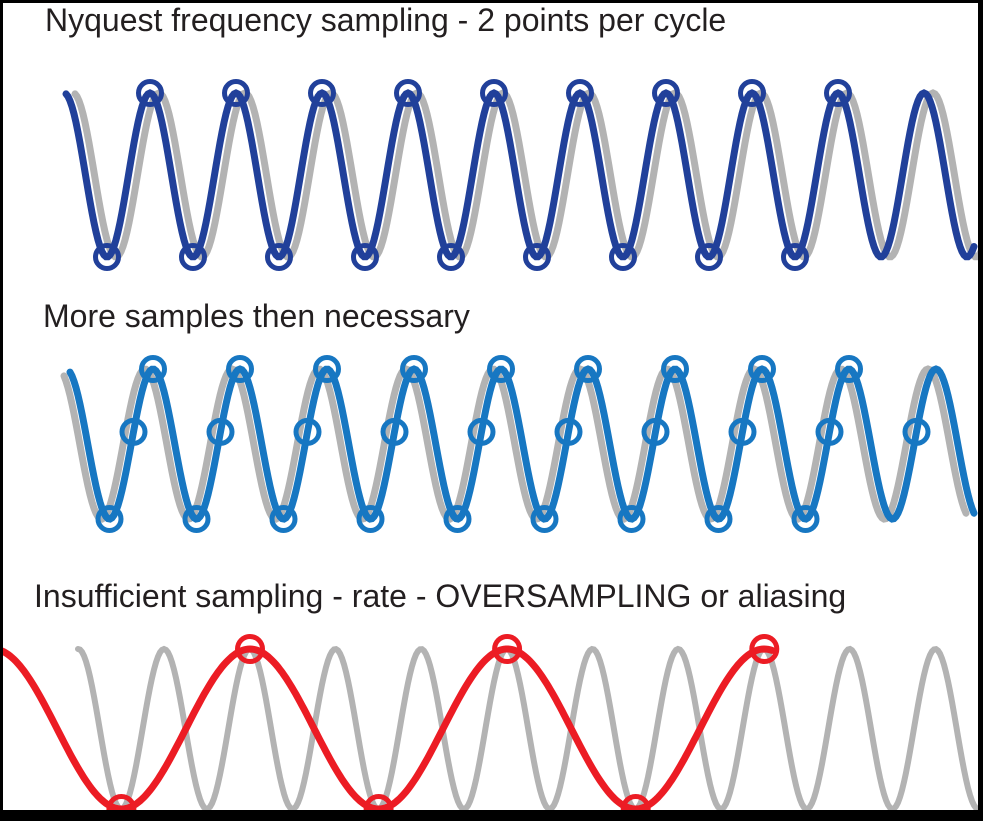  Describe the element at coordinates (256, 316) in the screenshot. I see `panel2-title: More samples then necessary` at that location.